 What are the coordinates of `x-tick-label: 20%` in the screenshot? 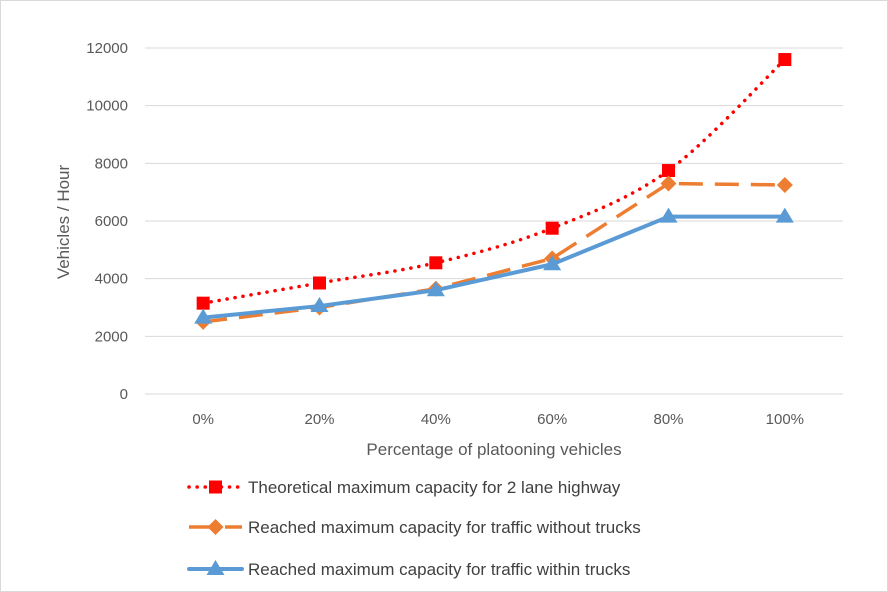 It's located at (319, 419).